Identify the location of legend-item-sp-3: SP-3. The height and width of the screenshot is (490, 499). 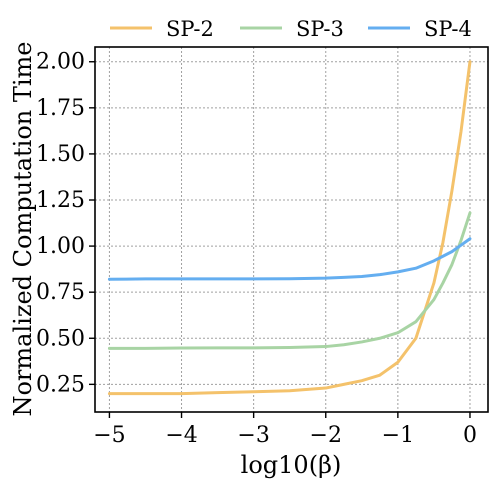
(292, 29).